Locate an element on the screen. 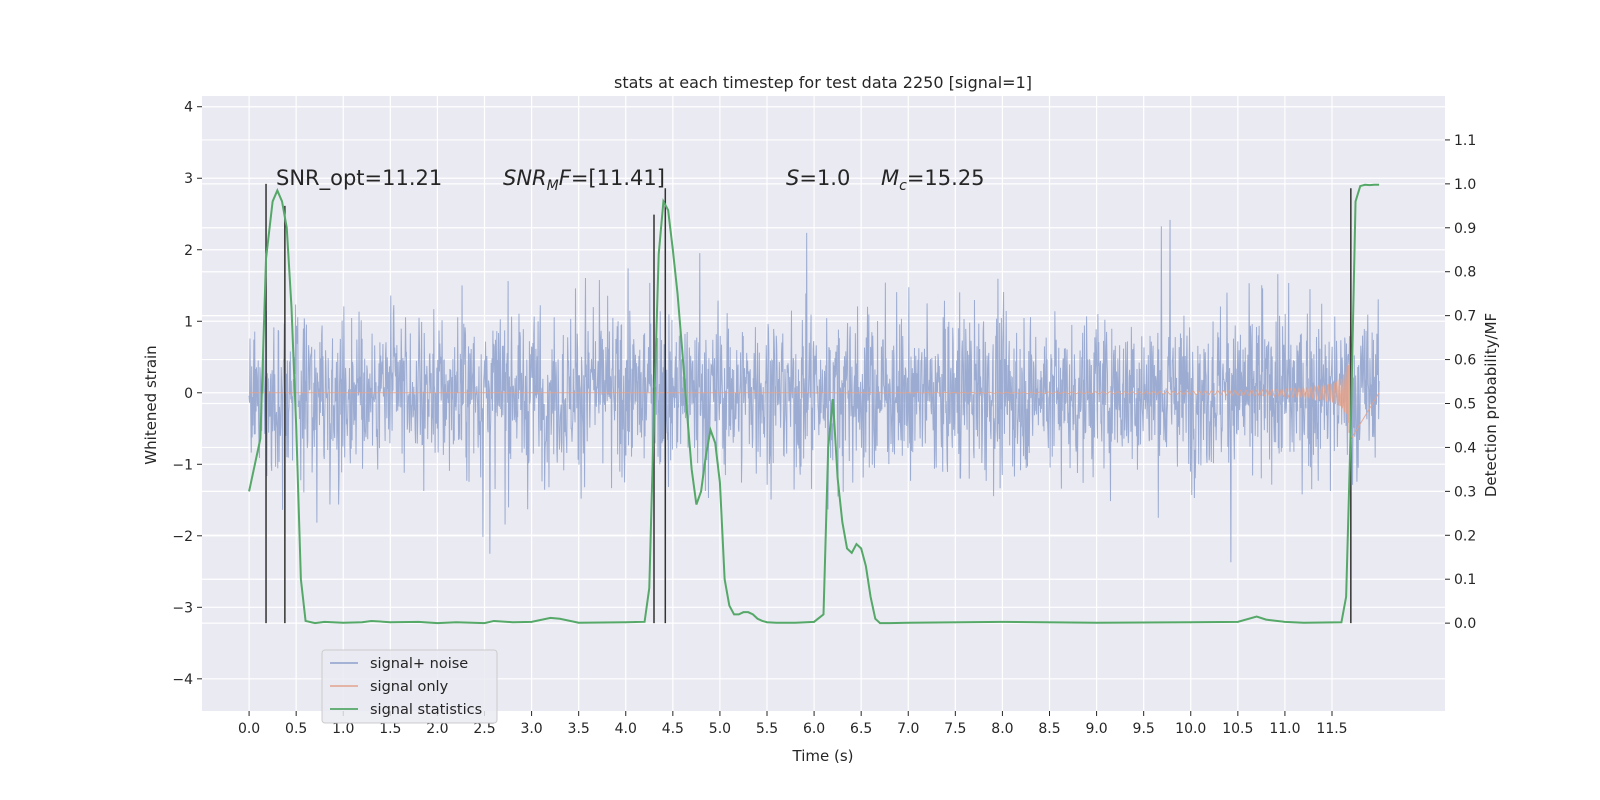  y-tick-label: 1 is located at coordinates (188, 322).